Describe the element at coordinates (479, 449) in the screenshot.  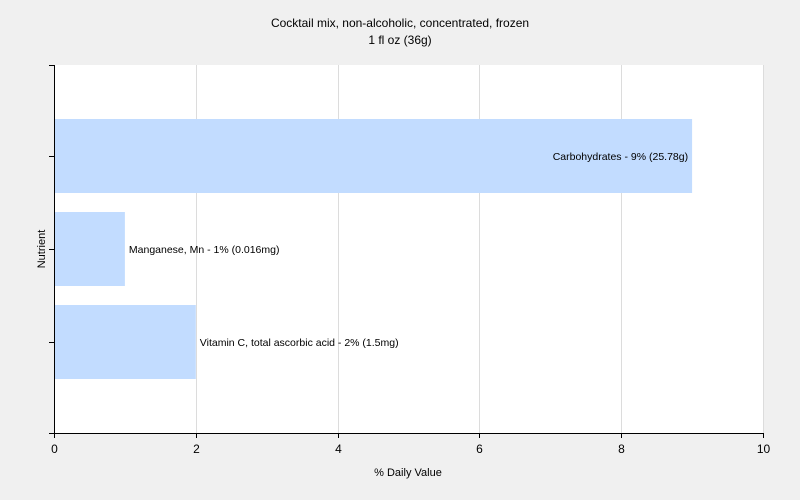
I see `x-tick-label-3: 6` at that location.